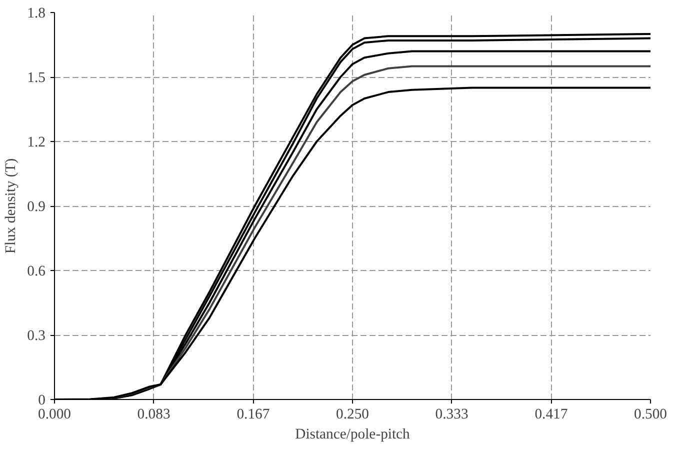 This screenshot has height=450, width=687. What do you see at coordinates (36, 78) in the screenshot?
I see `y-tick-label: 1.5` at bounding box center [36, 78].